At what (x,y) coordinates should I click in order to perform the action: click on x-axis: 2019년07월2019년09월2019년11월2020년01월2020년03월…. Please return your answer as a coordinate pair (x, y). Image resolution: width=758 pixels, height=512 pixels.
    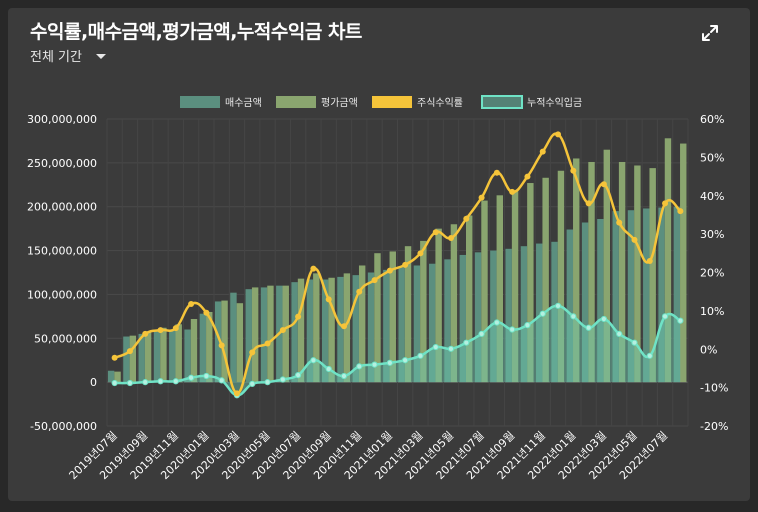
    Looking at the image, I should click on (369, 455).